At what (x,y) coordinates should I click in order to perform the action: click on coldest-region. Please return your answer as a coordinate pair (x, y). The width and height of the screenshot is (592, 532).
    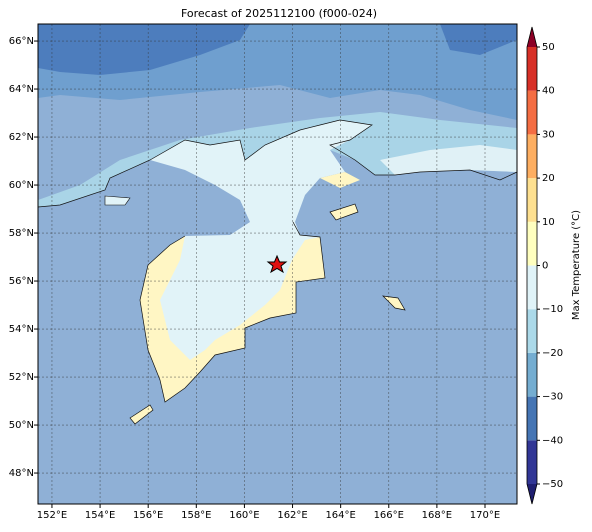
    Looking at the image, I should click on (144, 49).